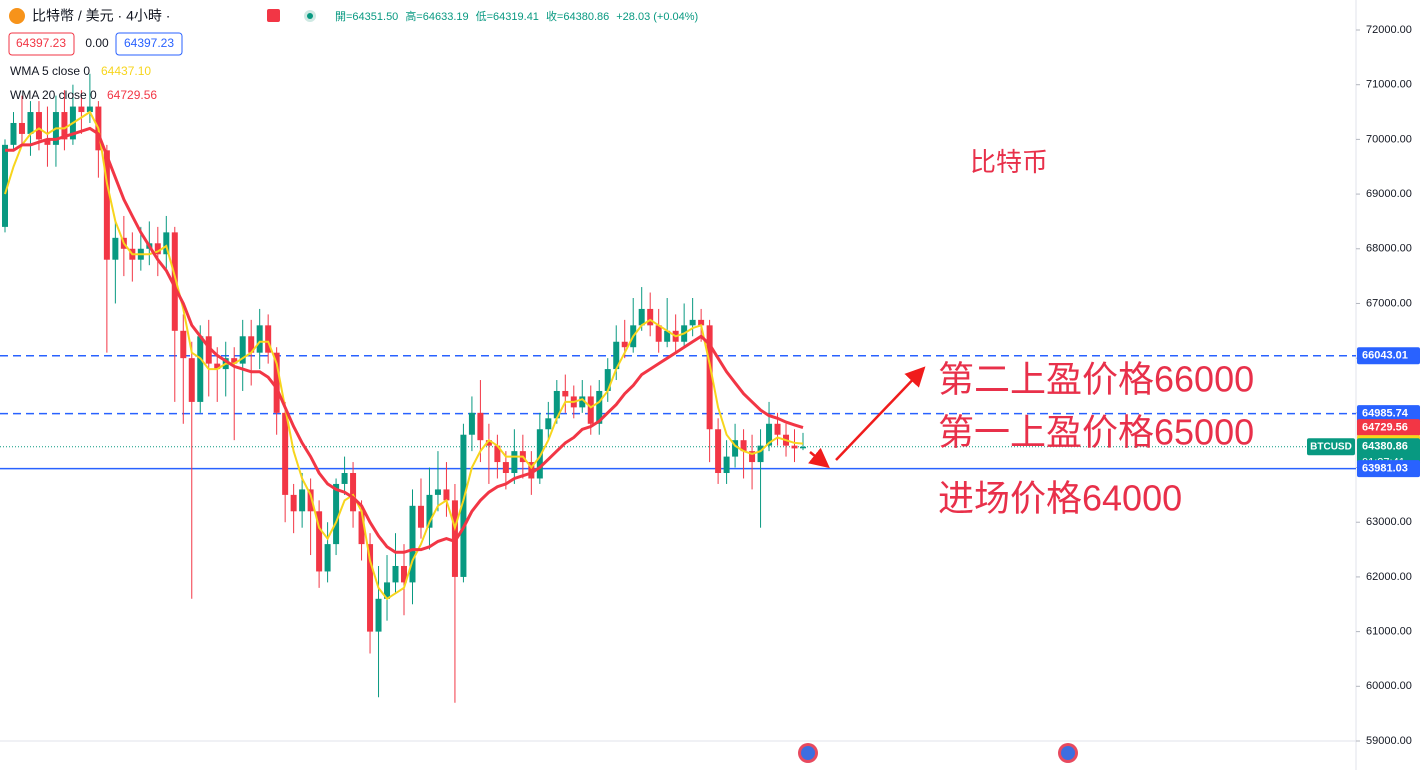 Image resolution: width=1424 pixels, height=770 pixels. What do you see at coordinates (17, 16) in the screenshot?
I see `coin-icon` at bounding box center [17, 16].